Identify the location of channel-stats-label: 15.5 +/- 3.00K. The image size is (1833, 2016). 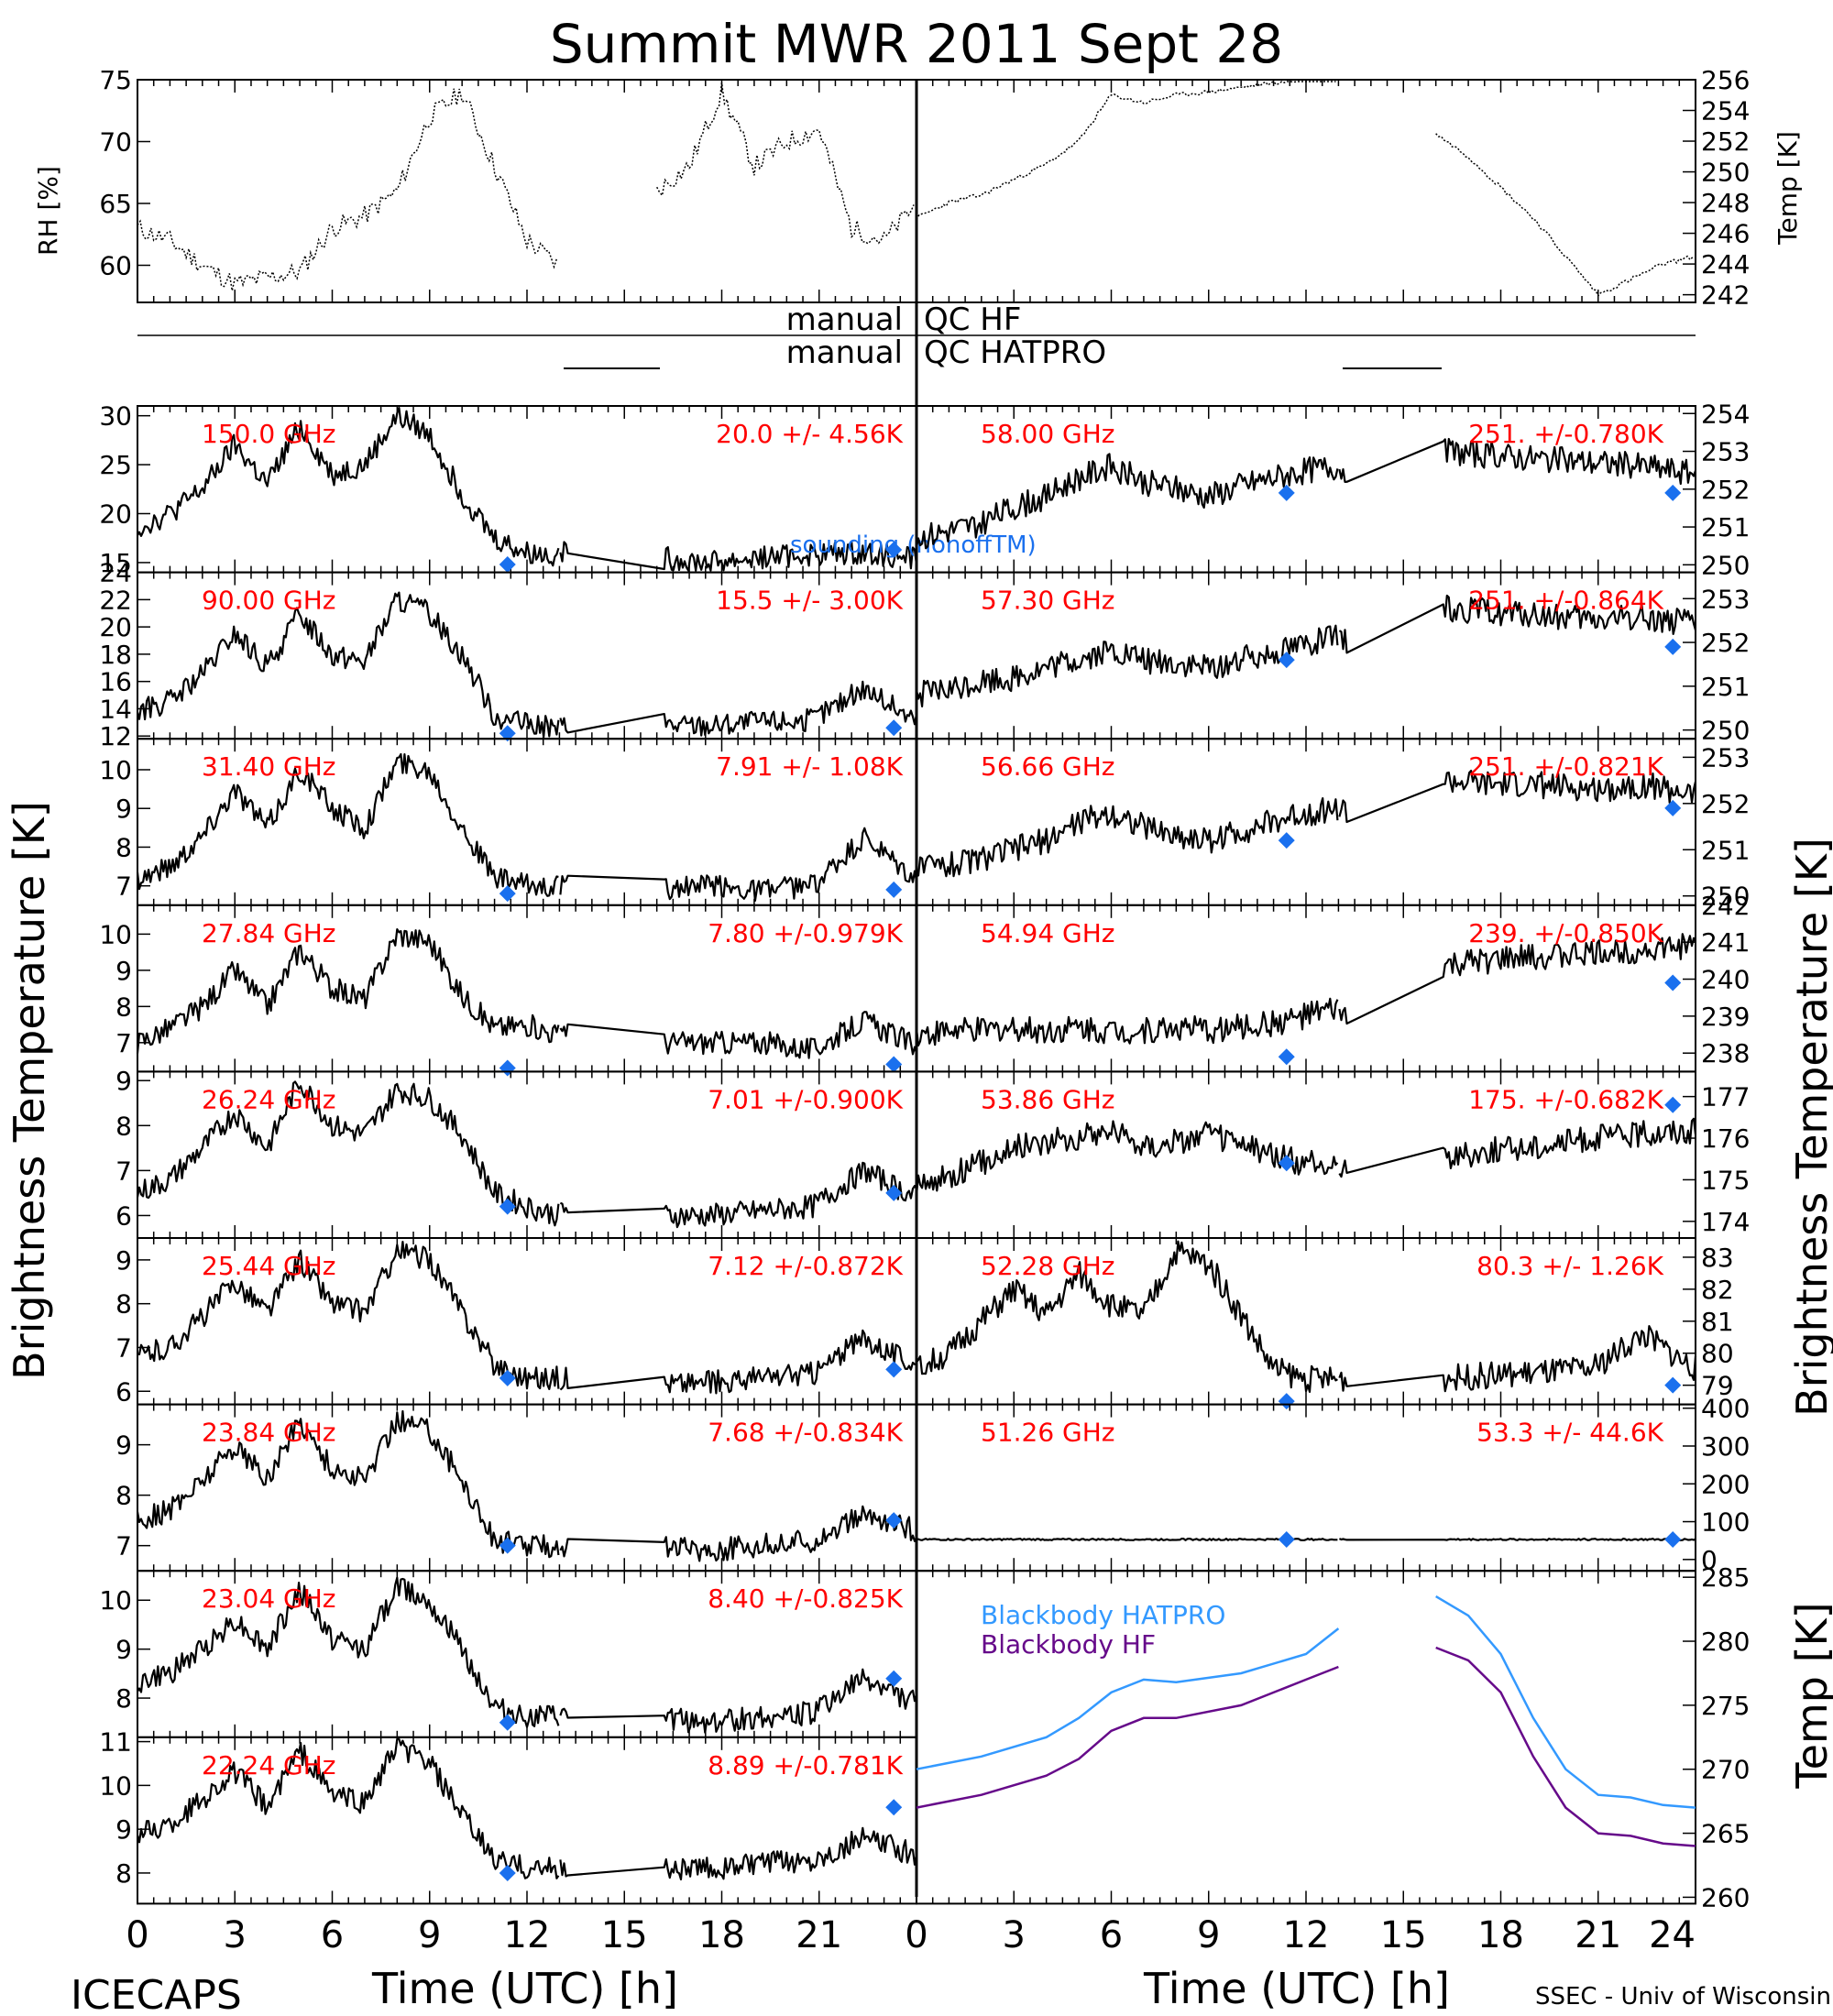
(809, 601).